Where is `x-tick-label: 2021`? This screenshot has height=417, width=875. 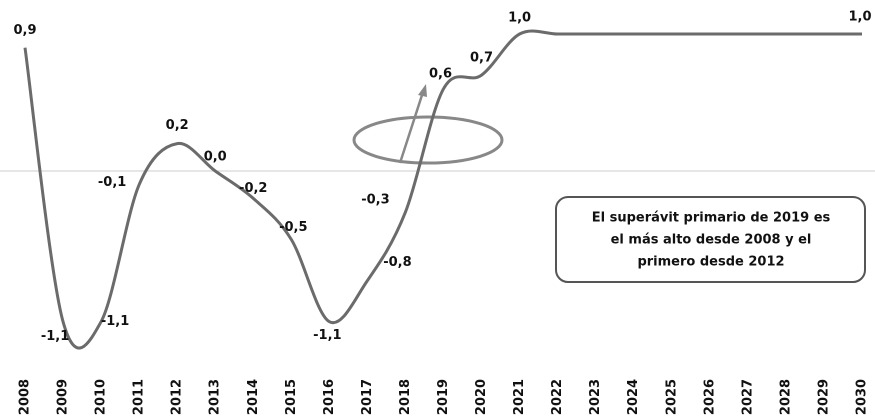
x-tick-label: 2021 is located at coordinates (519, 397).